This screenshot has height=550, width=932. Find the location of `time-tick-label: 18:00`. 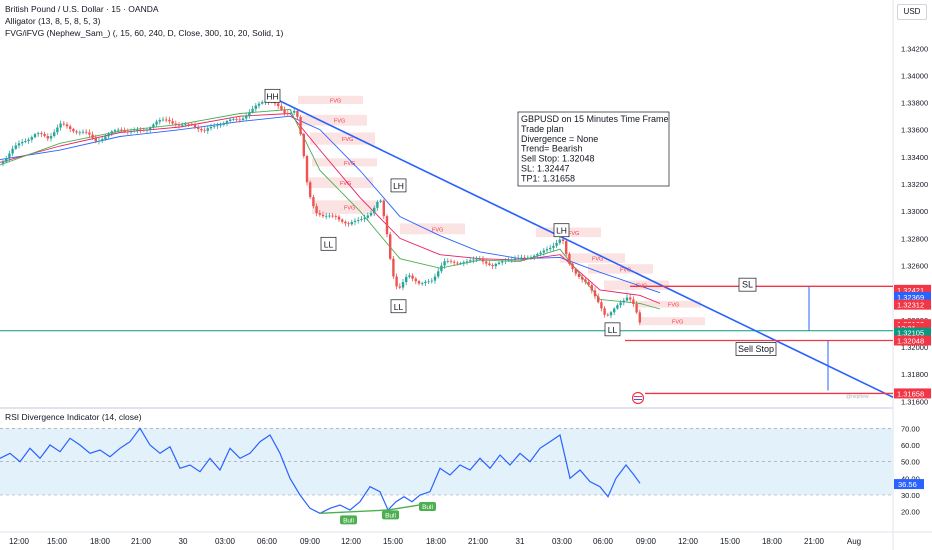

time-tick-label: 18:00 is located at coordinates (436, 541).